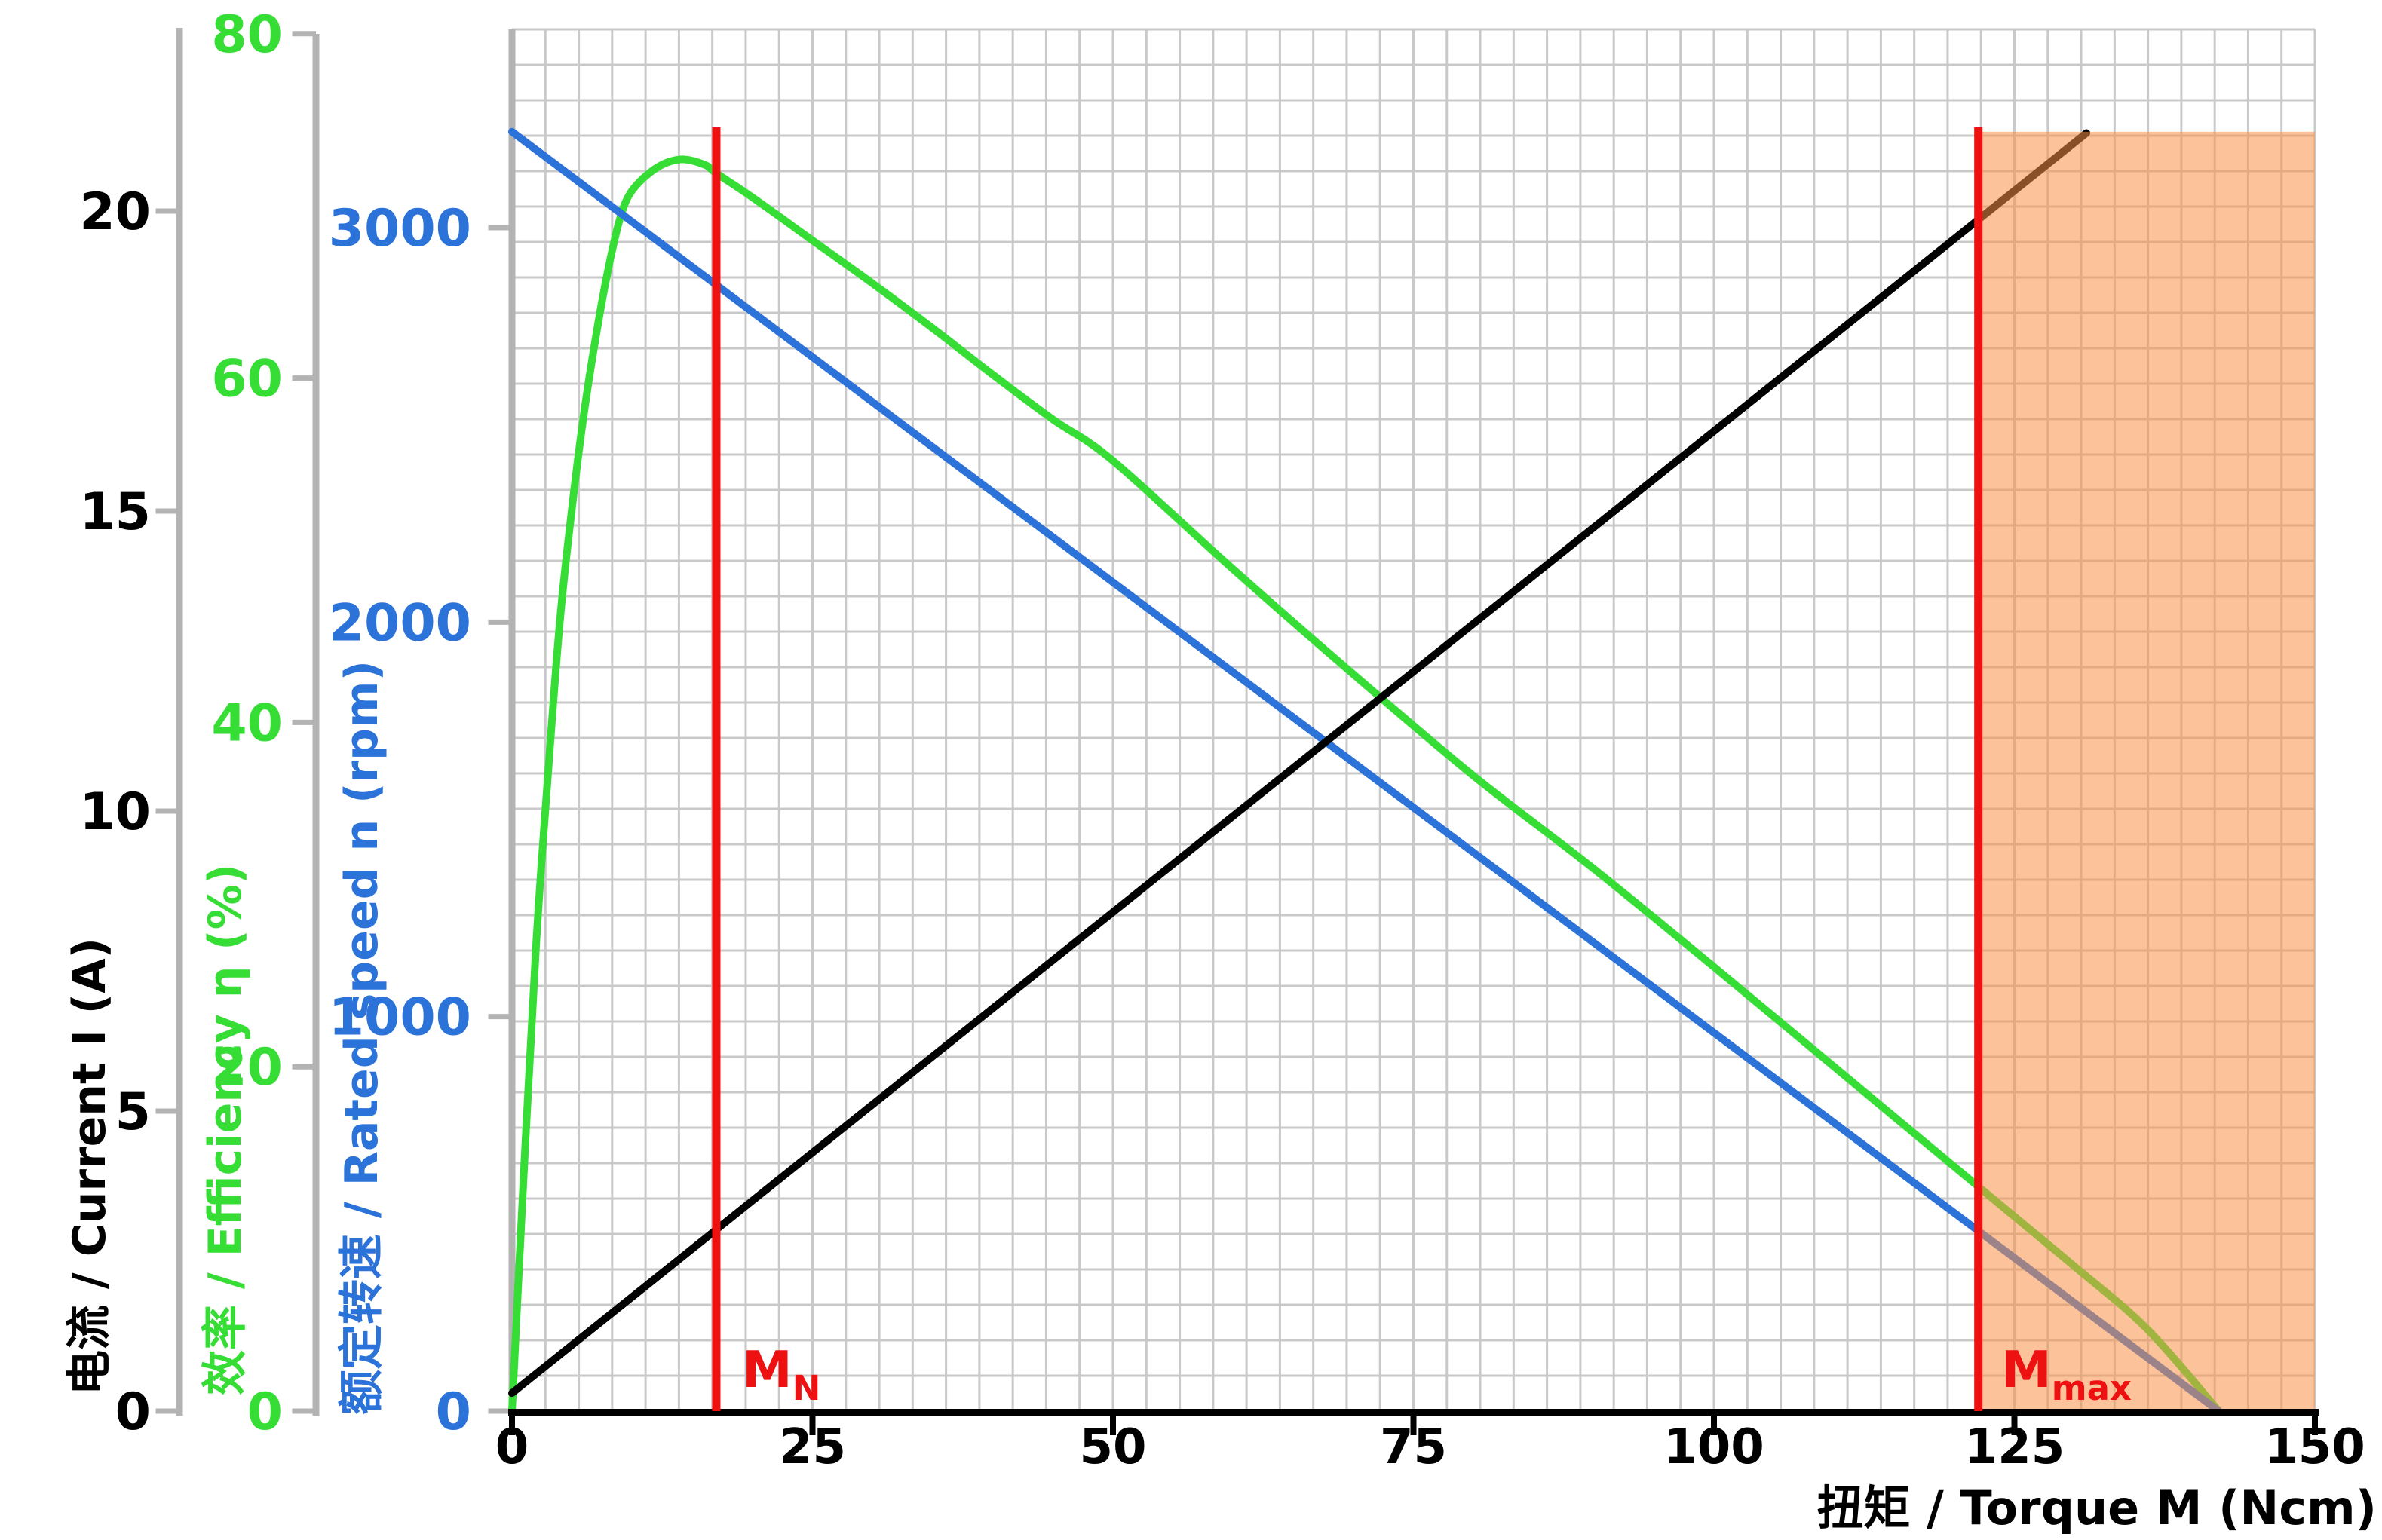 This screenshot has height=1540, width=2382. I want to click on rated-torque-label-main: M, so click(767, 1369).